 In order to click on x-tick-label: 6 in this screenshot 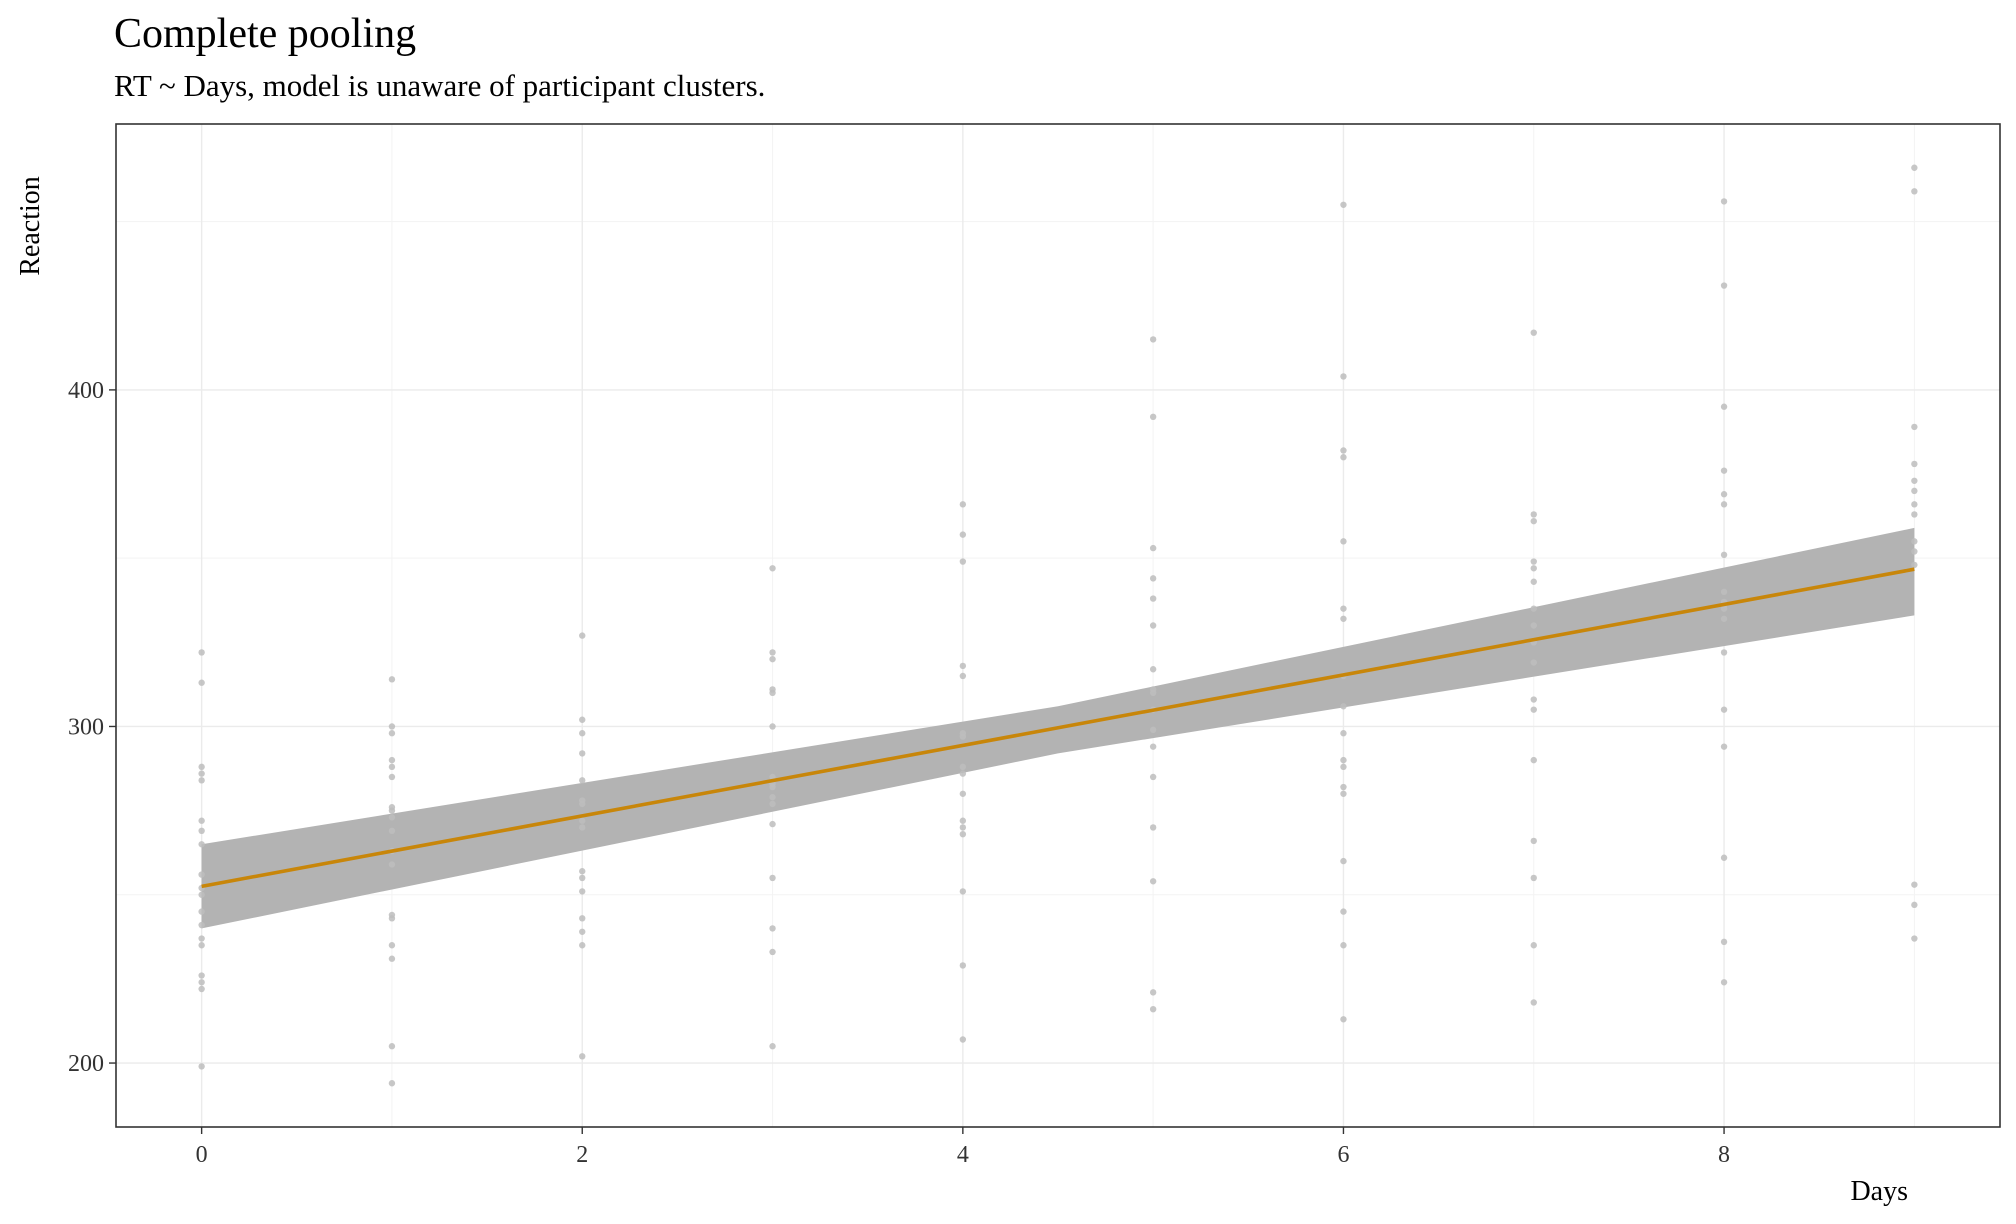, I will do `click(1343, 1155)`.